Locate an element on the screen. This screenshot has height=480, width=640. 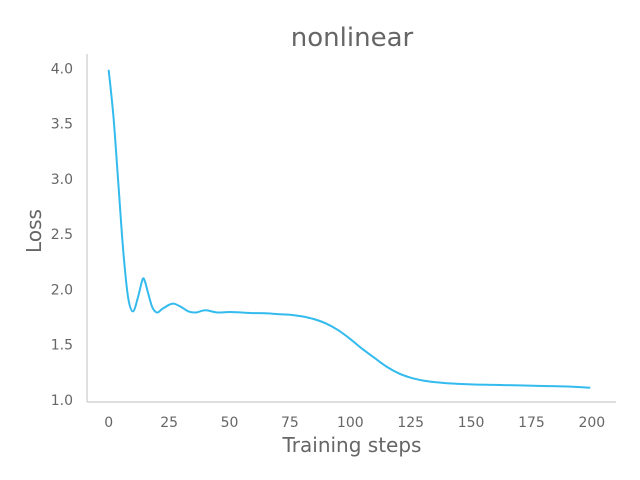
x-tick-label: 200 is located at coordinates (591, 423).